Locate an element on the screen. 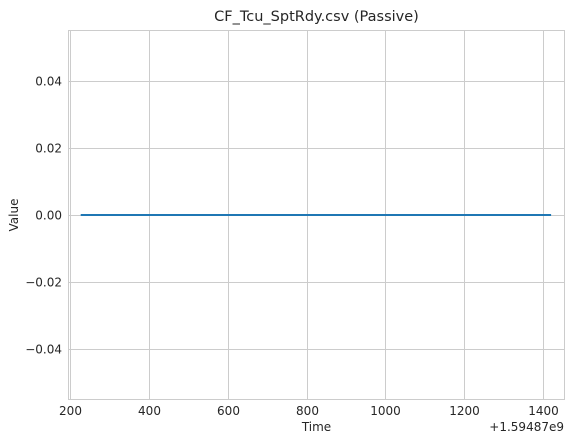 The image size is (573, 444). x-tick-label: 1400 is located at coordinates (543, 411).